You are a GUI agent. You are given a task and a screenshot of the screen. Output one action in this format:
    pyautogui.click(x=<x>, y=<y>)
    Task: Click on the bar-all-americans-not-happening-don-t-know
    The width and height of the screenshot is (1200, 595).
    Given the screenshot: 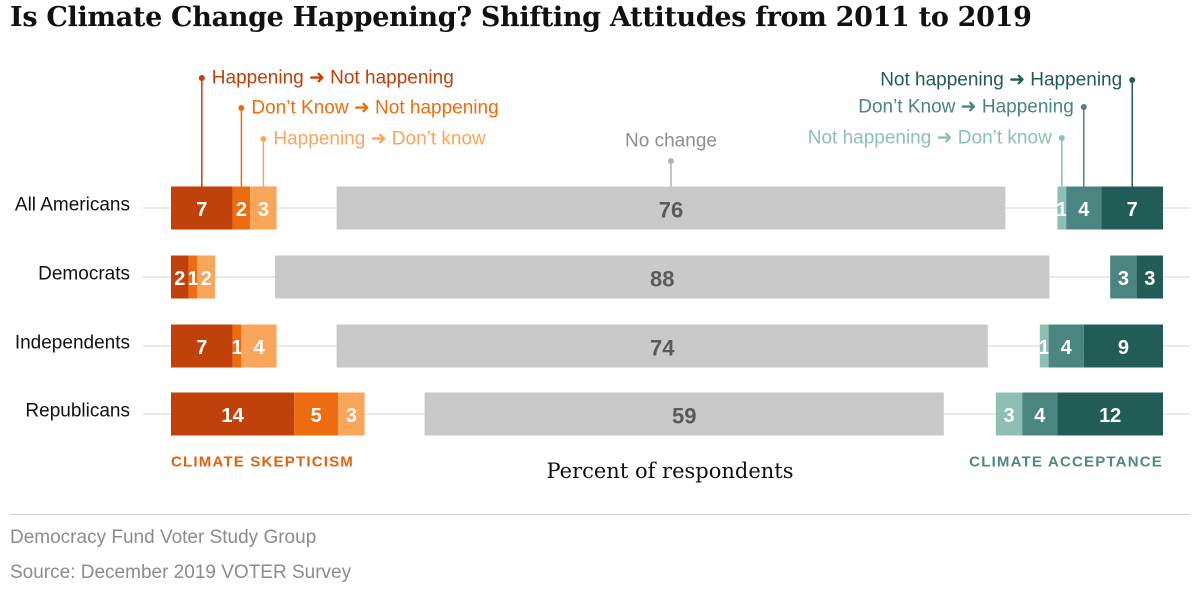 What is the action you would take?
    pyautogui.click(x=1062, y=208)
    